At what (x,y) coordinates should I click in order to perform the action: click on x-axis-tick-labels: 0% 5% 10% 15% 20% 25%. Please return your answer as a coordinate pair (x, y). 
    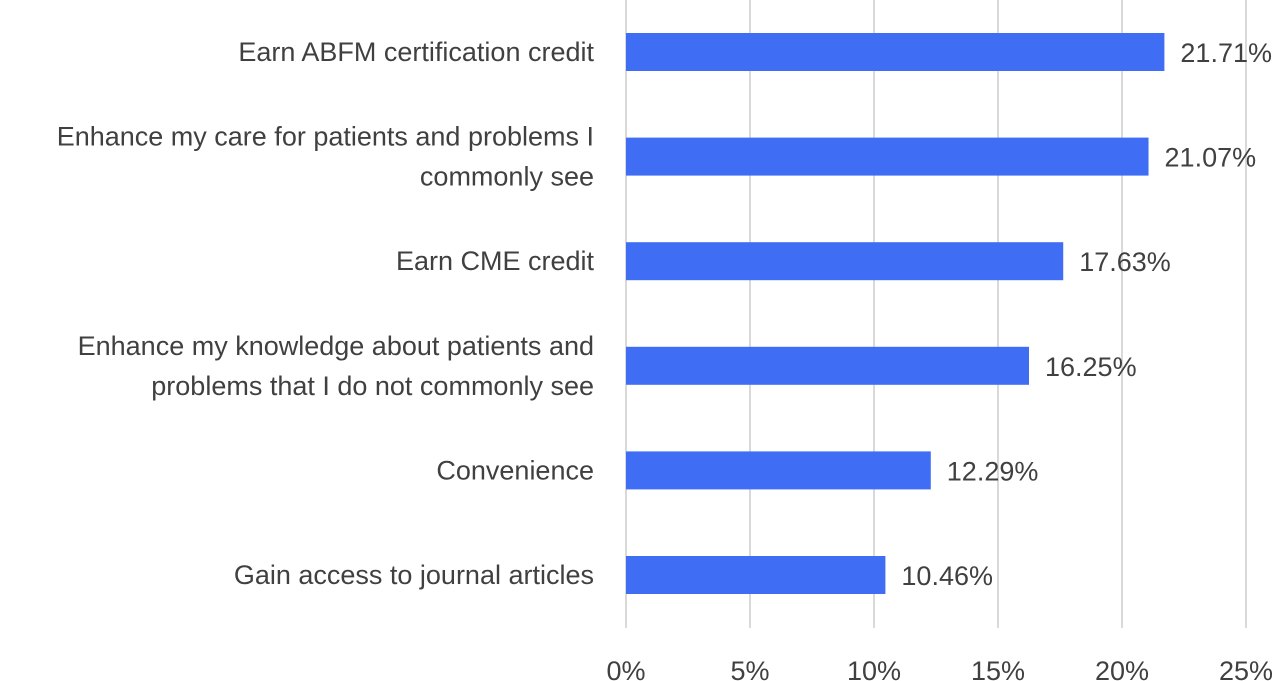
    Looking at the image, I should click on (939, 668).